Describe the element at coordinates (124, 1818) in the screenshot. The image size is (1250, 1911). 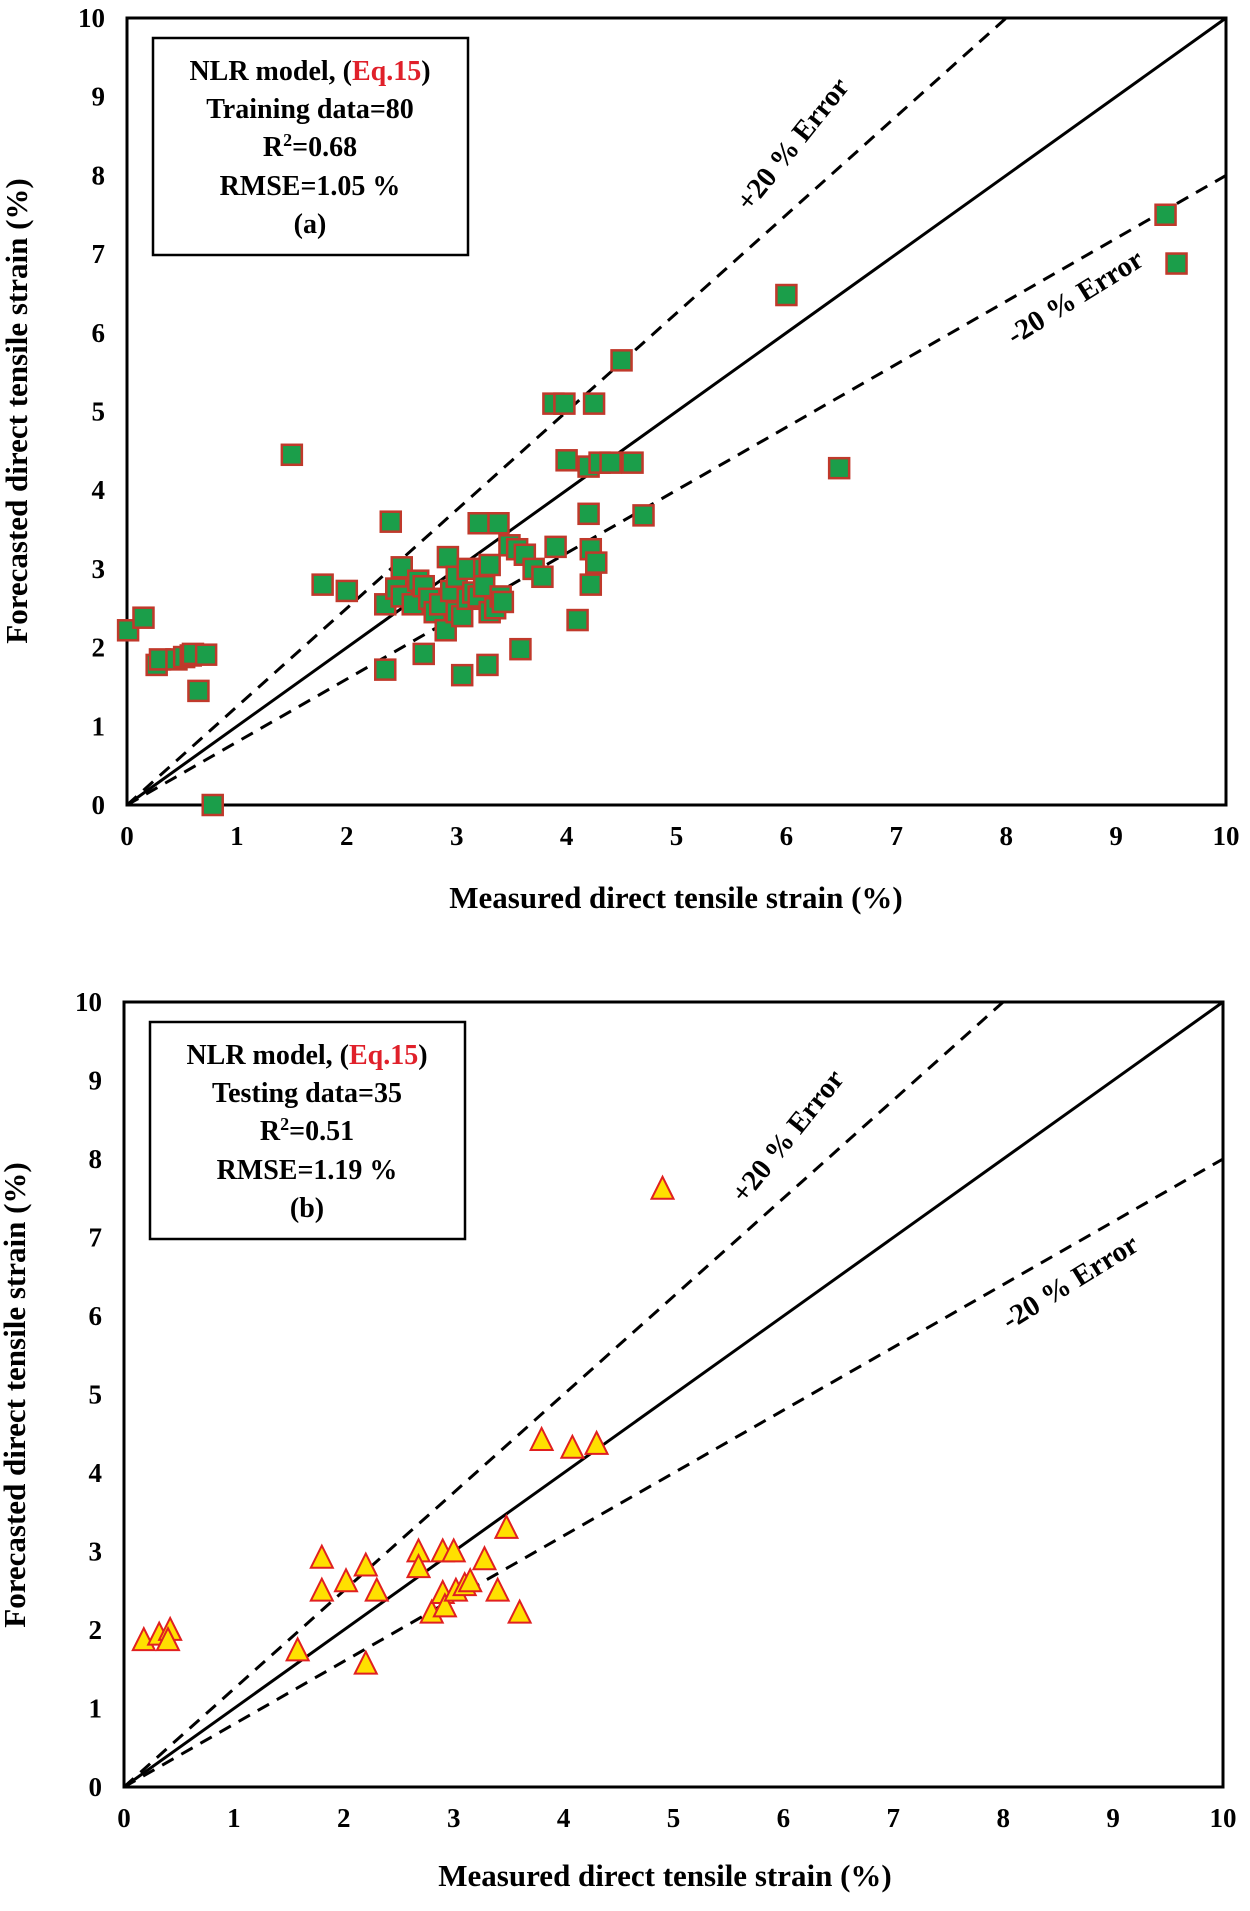
I see `x-tick-label: 0` at that location.